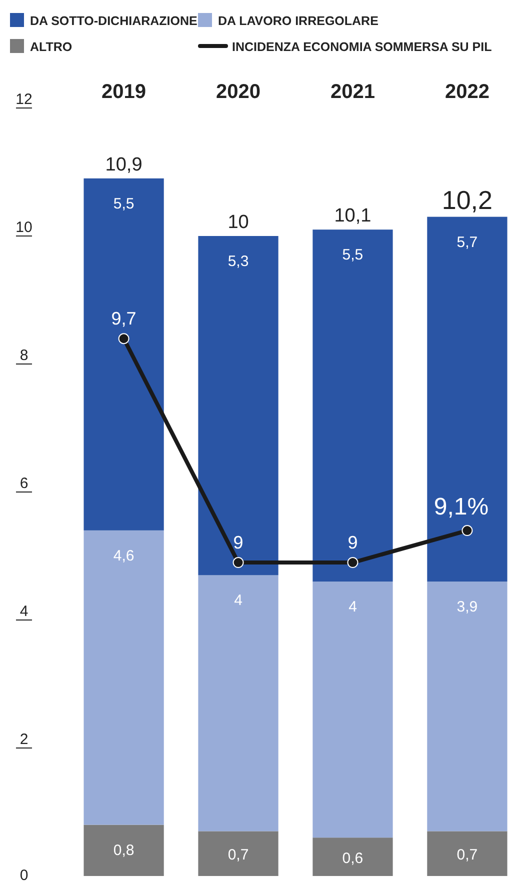  What do you see at coordinates (123, 850) in the screenshot?
I see `data-label: 0,8` at bounding box center [123, 850].